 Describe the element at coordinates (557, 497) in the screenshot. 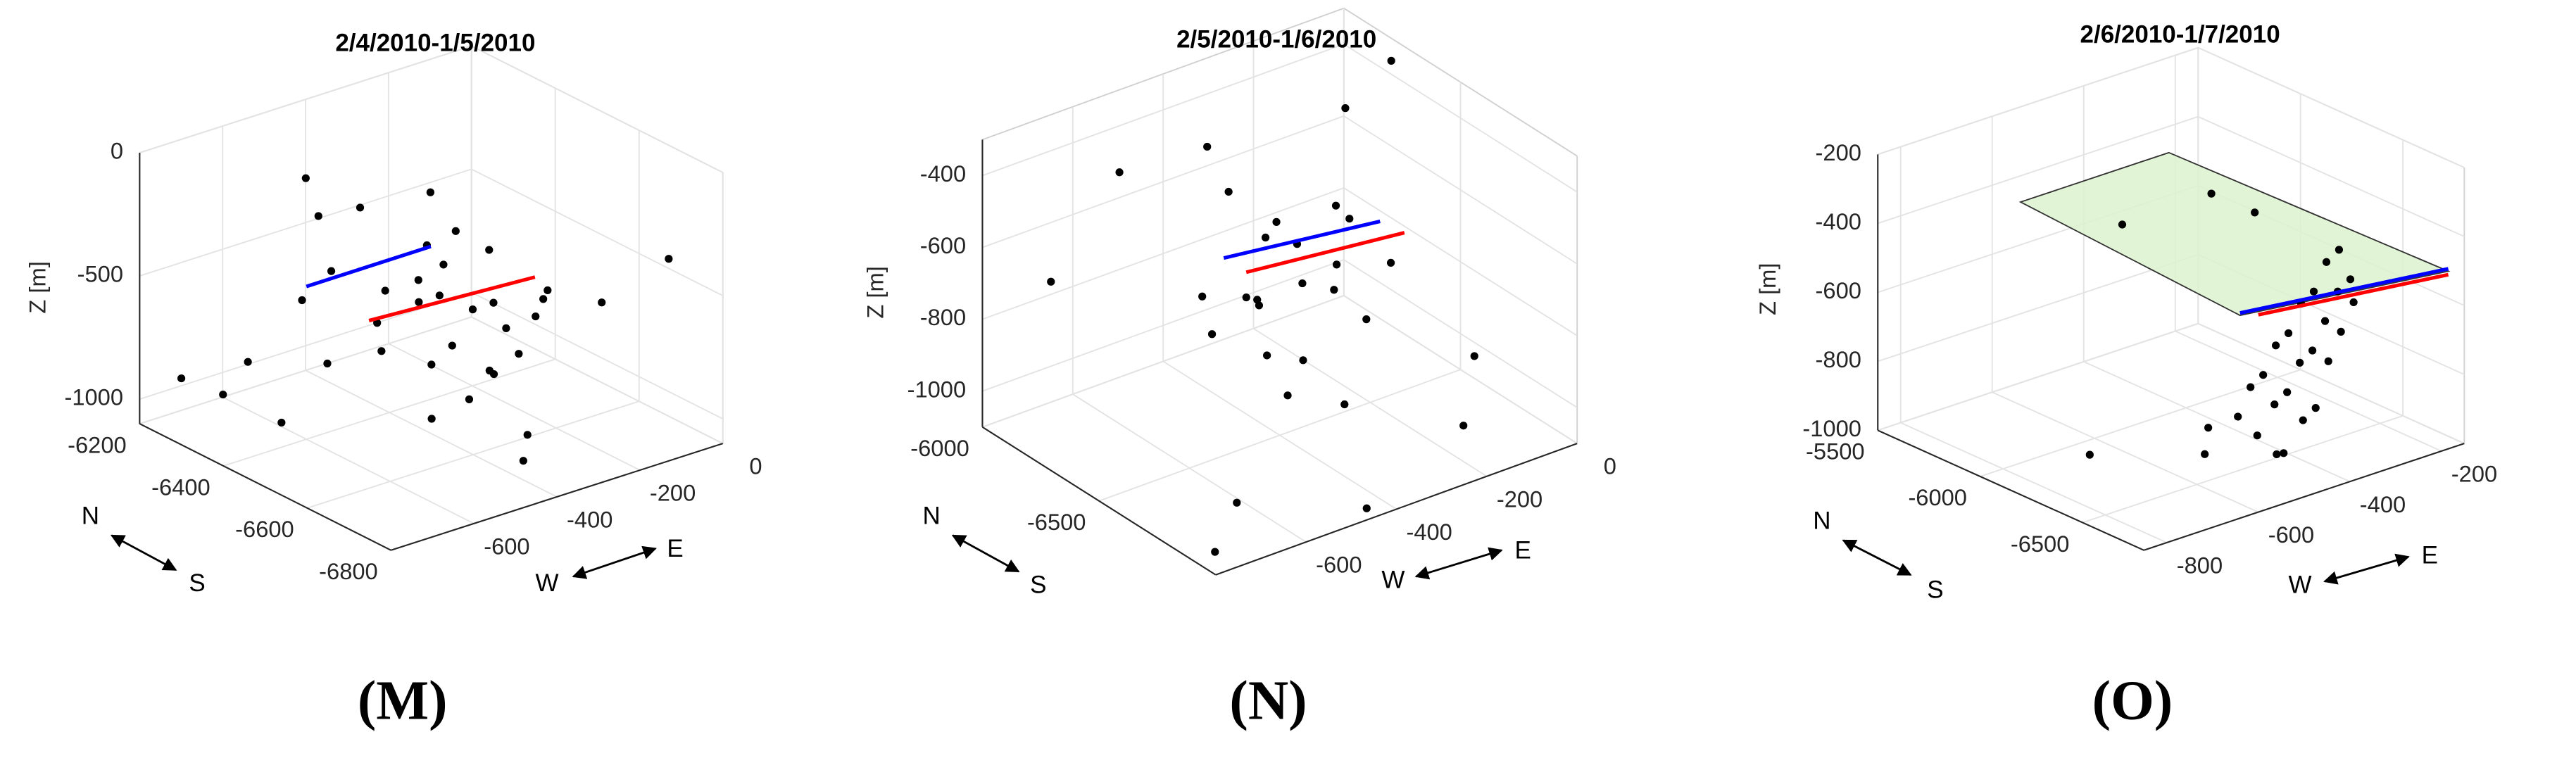

I see `x-axis` at that location.